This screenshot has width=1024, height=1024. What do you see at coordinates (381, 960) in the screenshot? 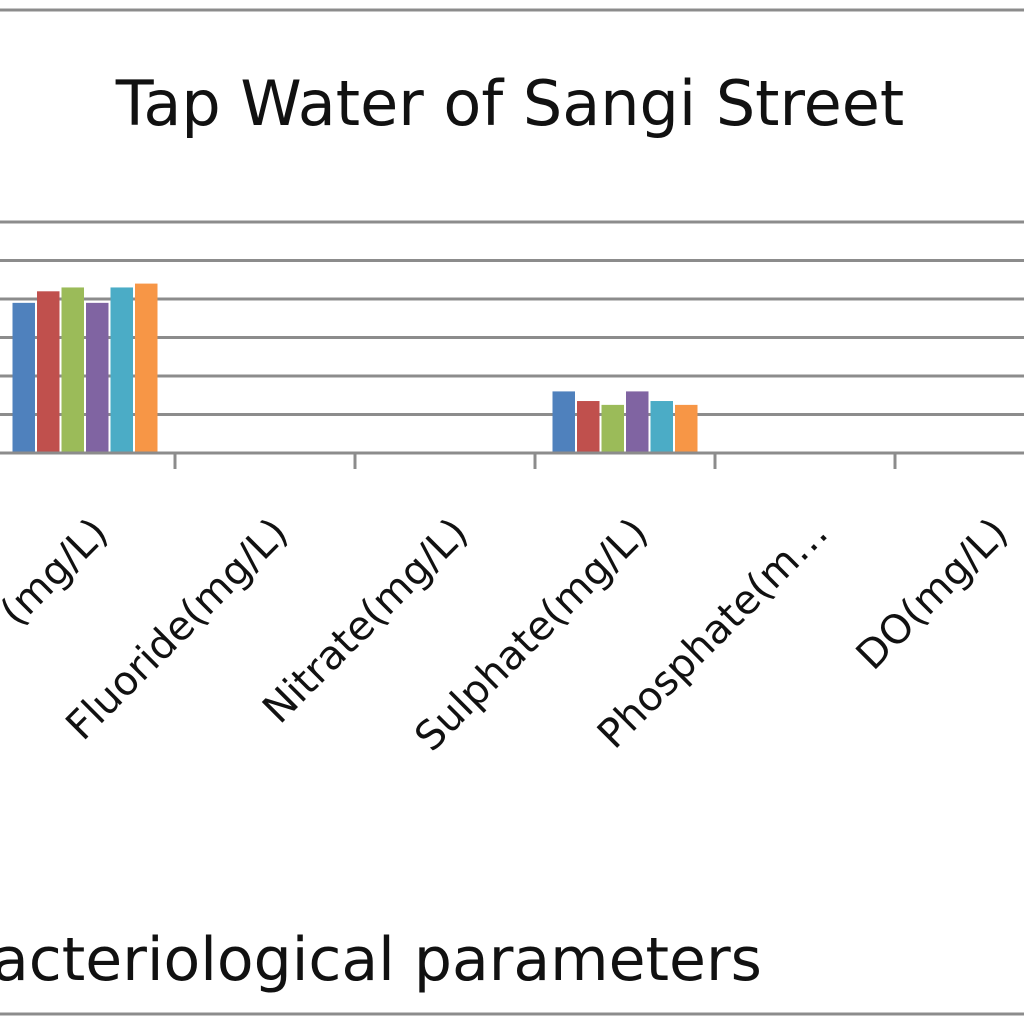
I see `x-axis-title: acteriological parameters` at bounding box center [381, 960].